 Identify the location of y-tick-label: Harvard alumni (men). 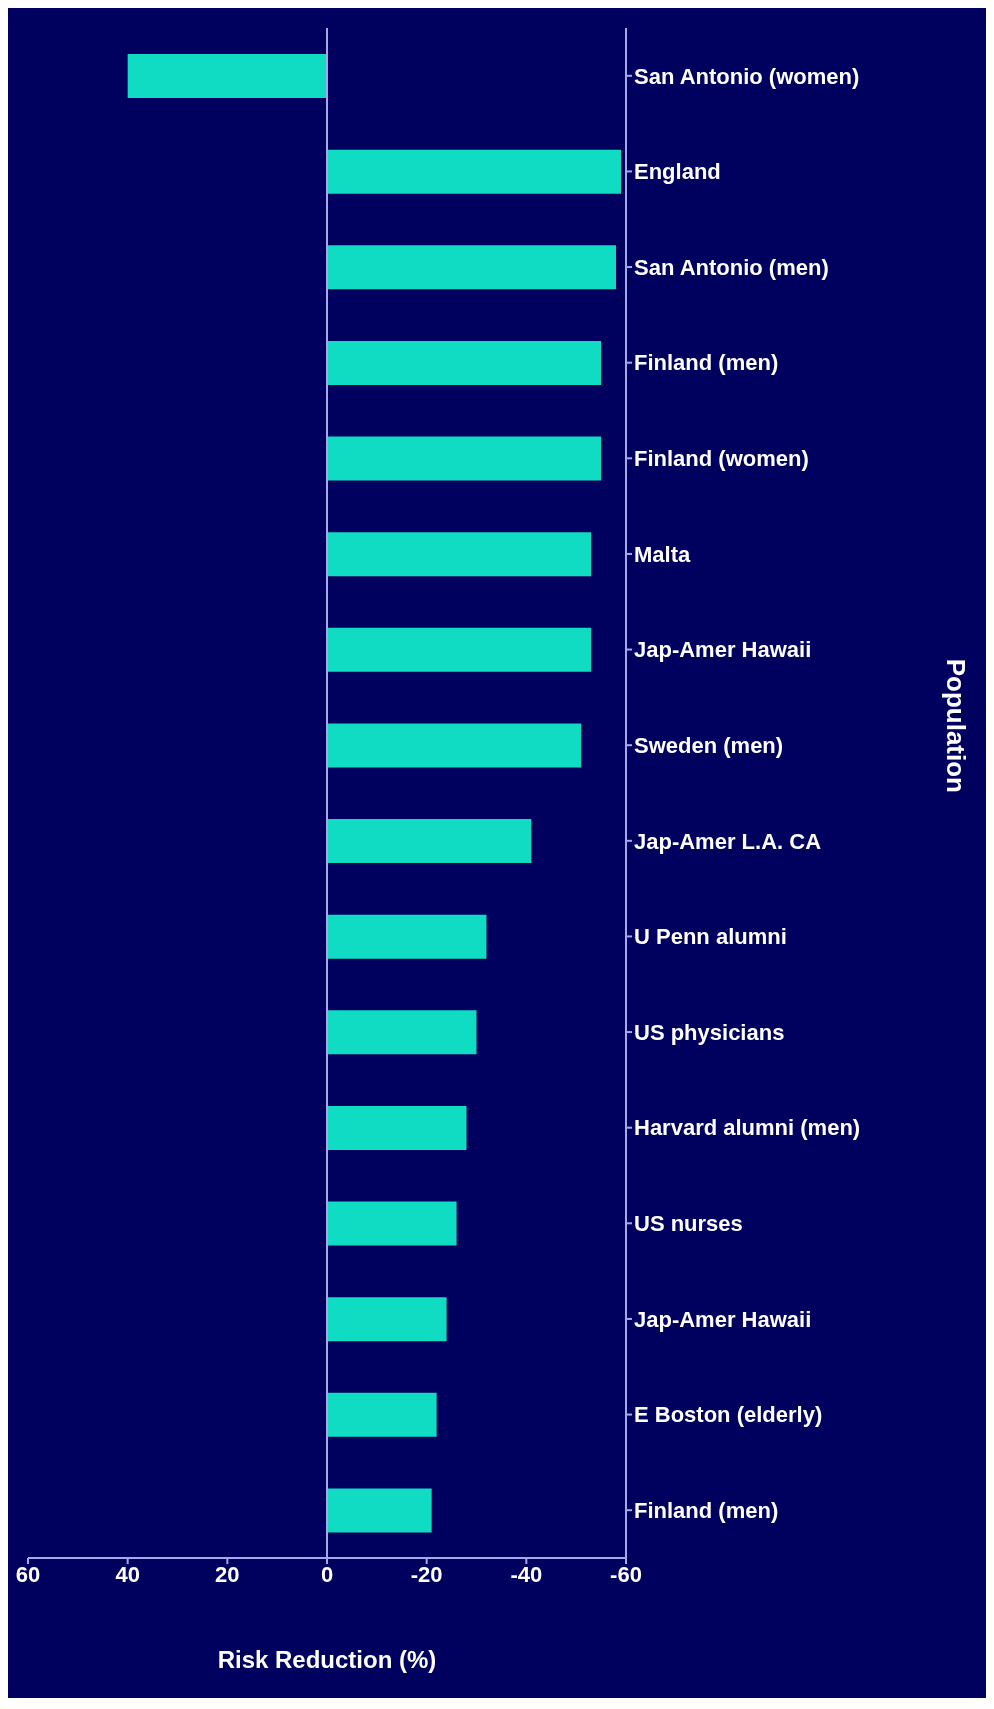
(747, 1128).